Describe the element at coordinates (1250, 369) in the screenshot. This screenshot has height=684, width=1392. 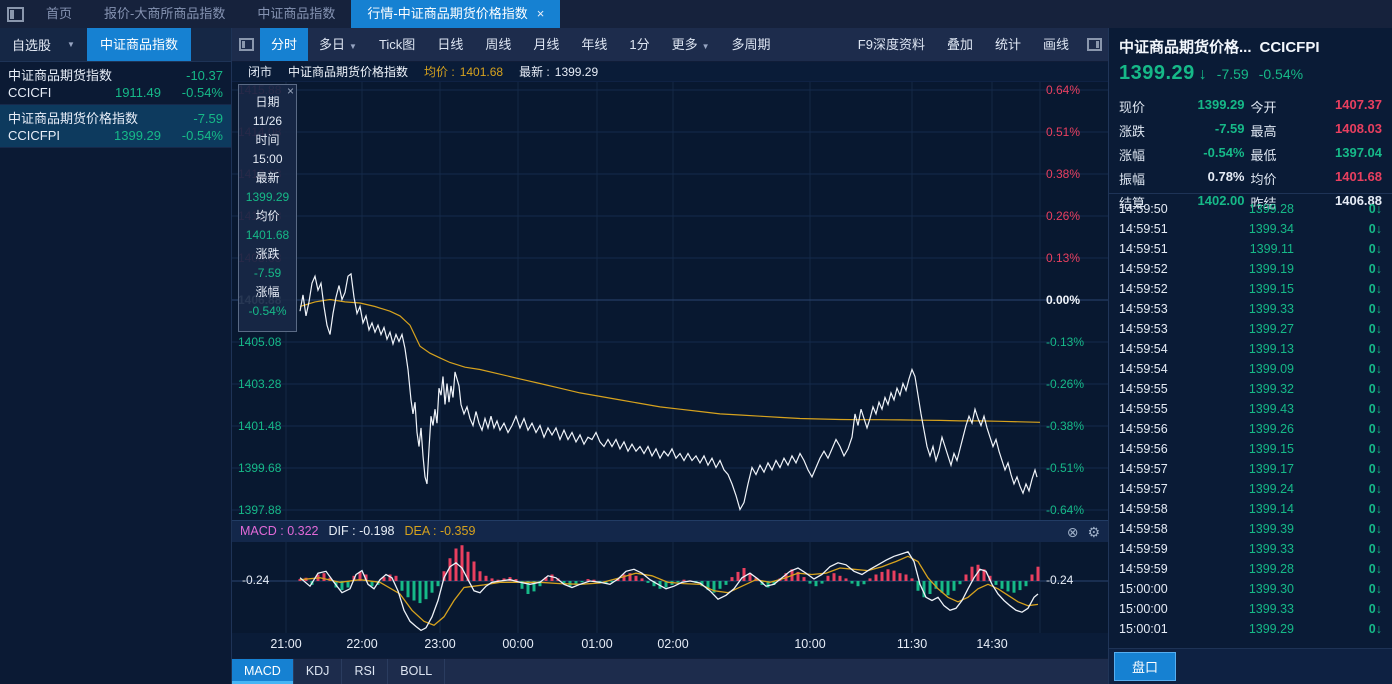
I see `trade-row: 14:59:54 1399.09 0↓` at that location.